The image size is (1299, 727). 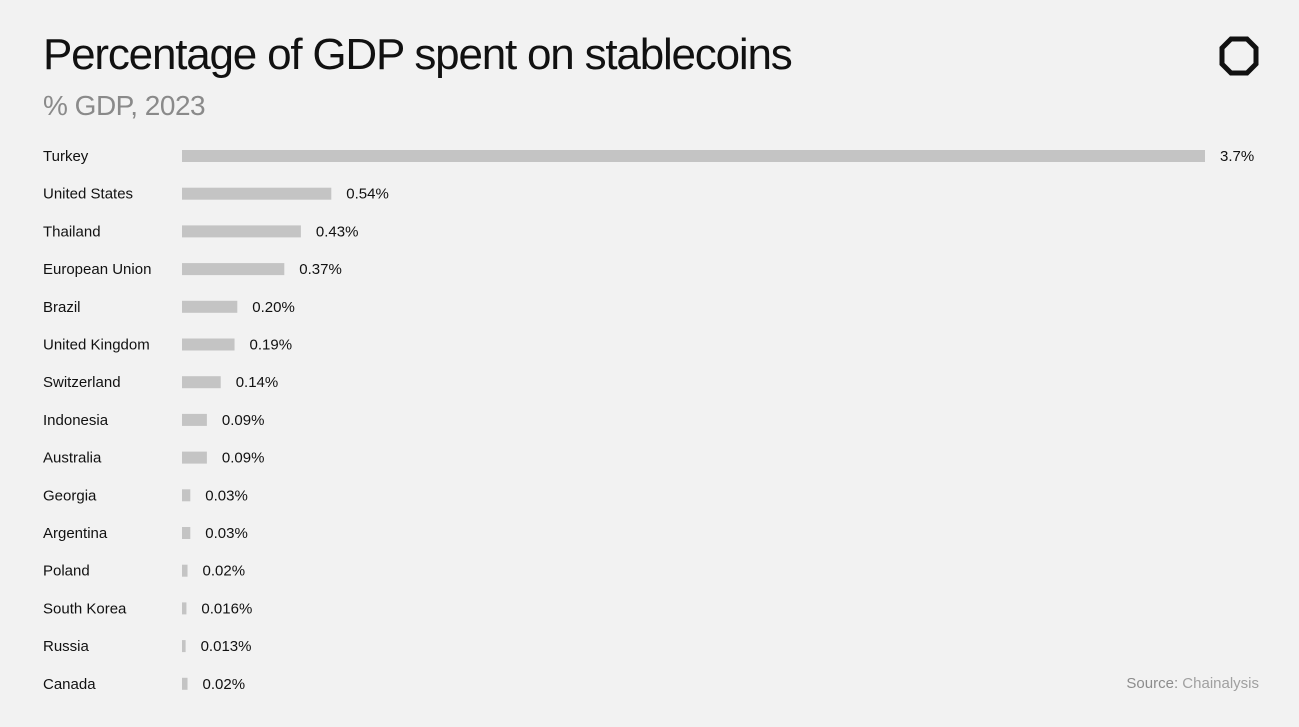 What do you see at coordinates (271, 345) in the screenshot?
I see `value-label: 0.19%` at bounding box center [271, 345].